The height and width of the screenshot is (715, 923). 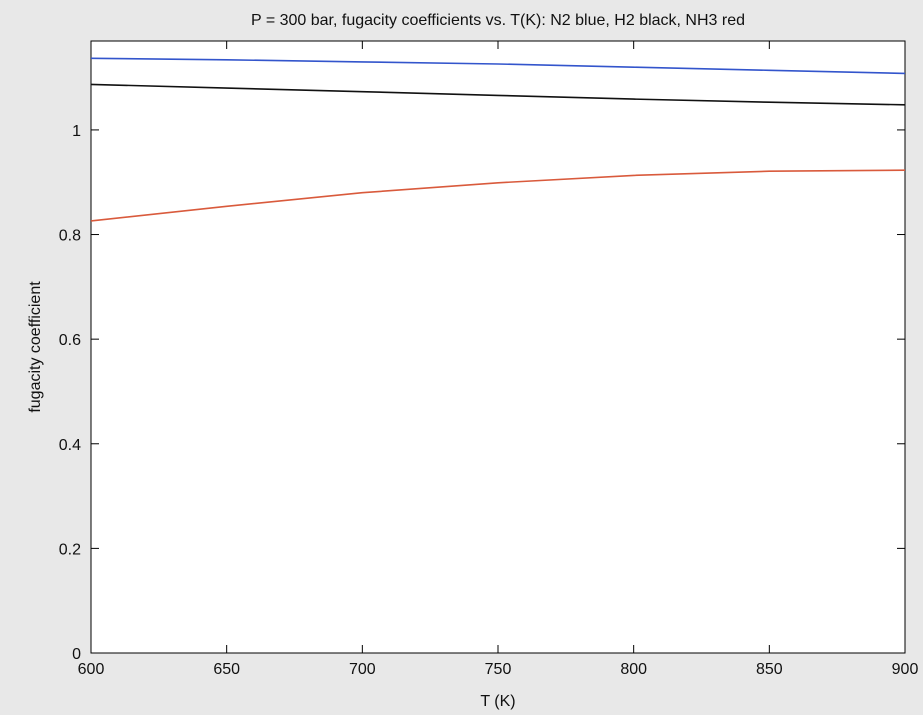 I want to click on y-tick-label: 0.6, so click(x=70, y=340).